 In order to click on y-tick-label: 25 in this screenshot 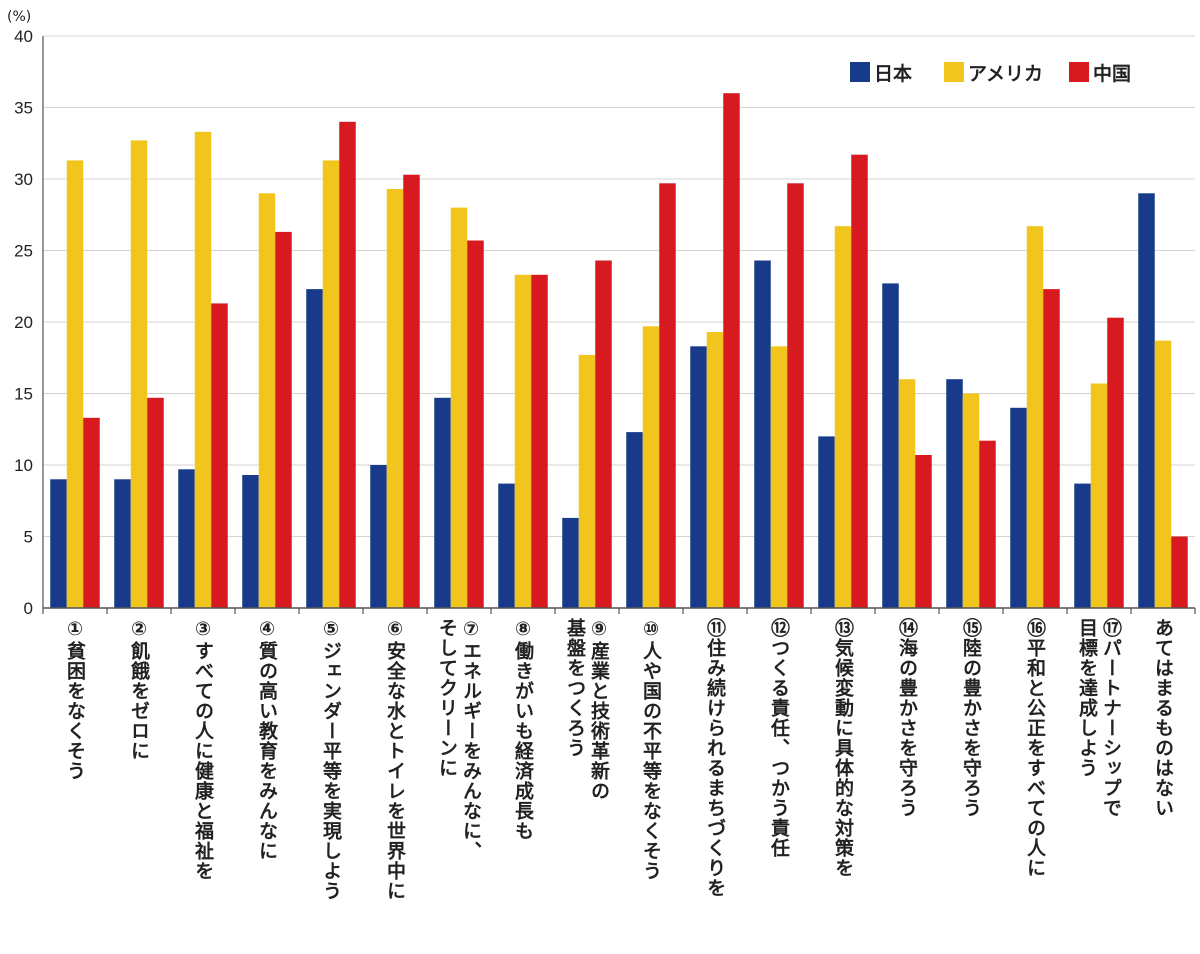, I will do `click(23, 251)`.